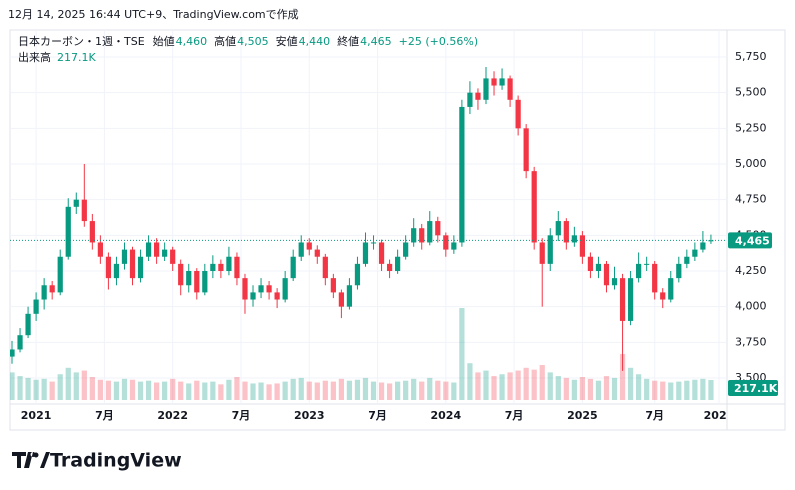 The image size is (795, 490). Describe the element at coordinates (76, 57) in the screenshot. I see `legend-text: 217.1K` at that location.